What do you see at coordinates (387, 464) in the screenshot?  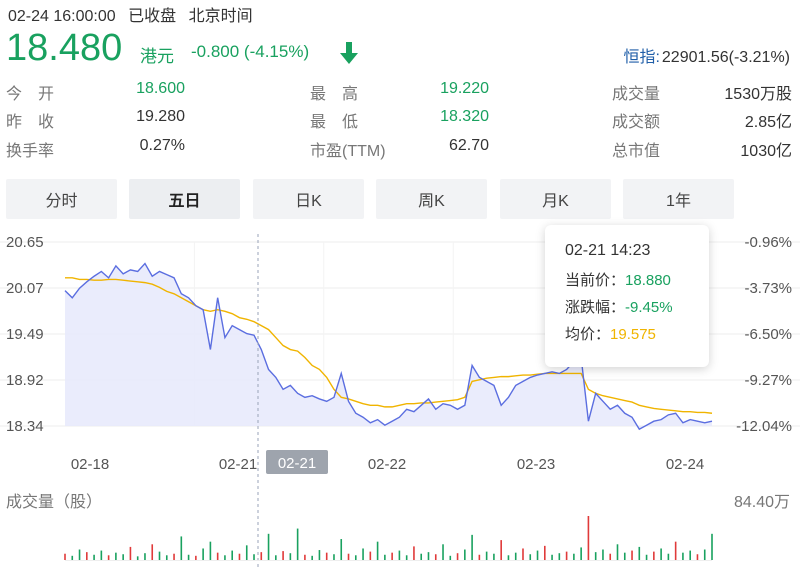 I see `x-tick-label: 02-22` at bounding box center [387, 464].